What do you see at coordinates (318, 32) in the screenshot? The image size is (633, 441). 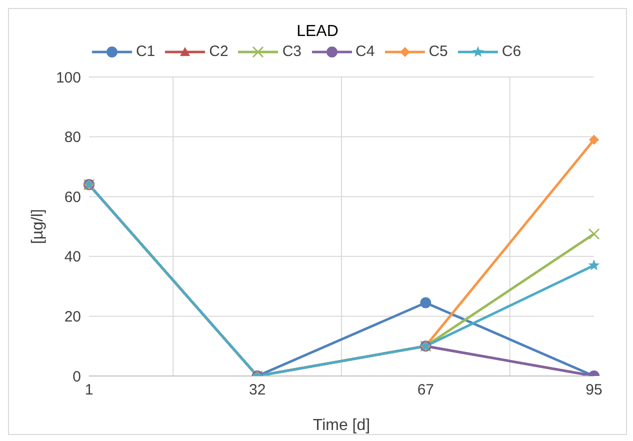 I see `chart-title: LEAD` at bounding box center [318, 32].